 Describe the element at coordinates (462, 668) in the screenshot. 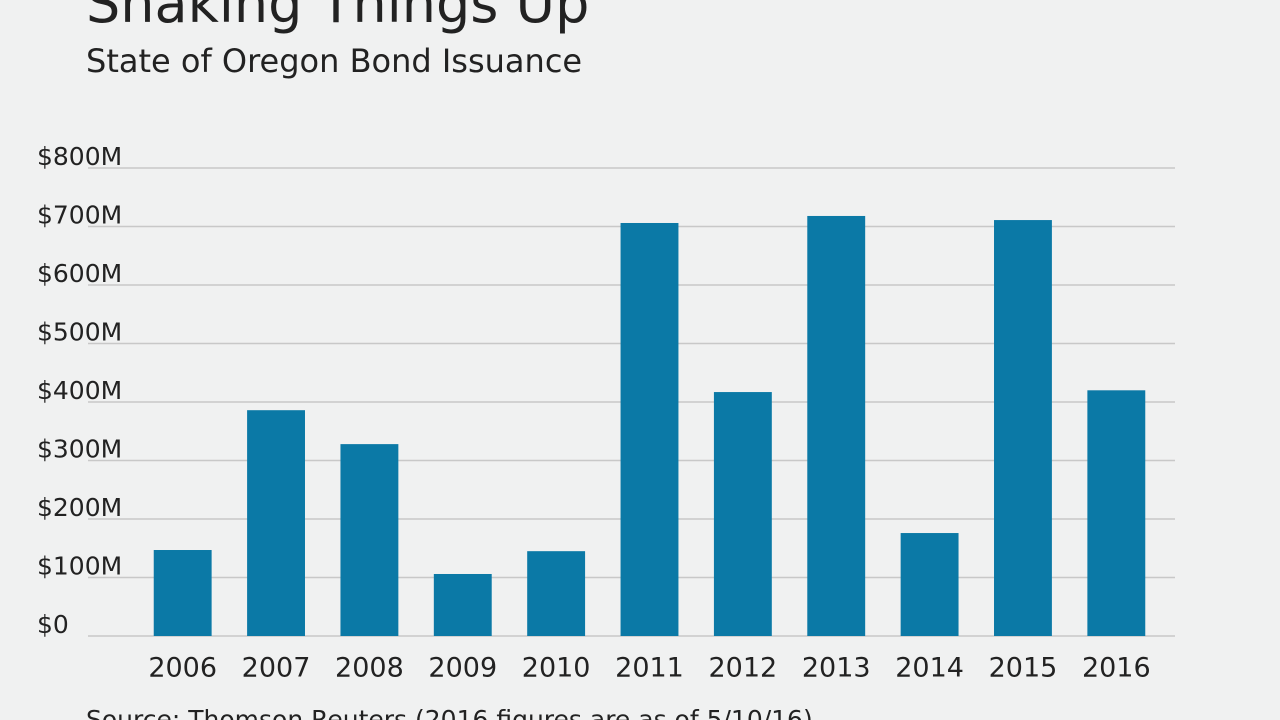

I see `x-tick-label: 2009` at that location.